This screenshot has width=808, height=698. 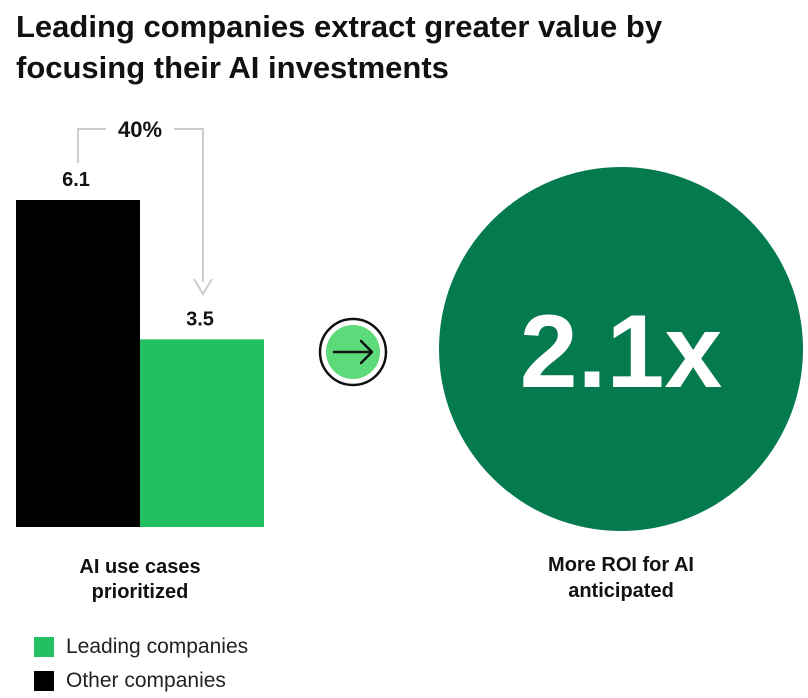 What do you see at coordinates (91, 145) in the screenshot?
I see `difference-arrow-left-line` at bounding box center [91, 145].